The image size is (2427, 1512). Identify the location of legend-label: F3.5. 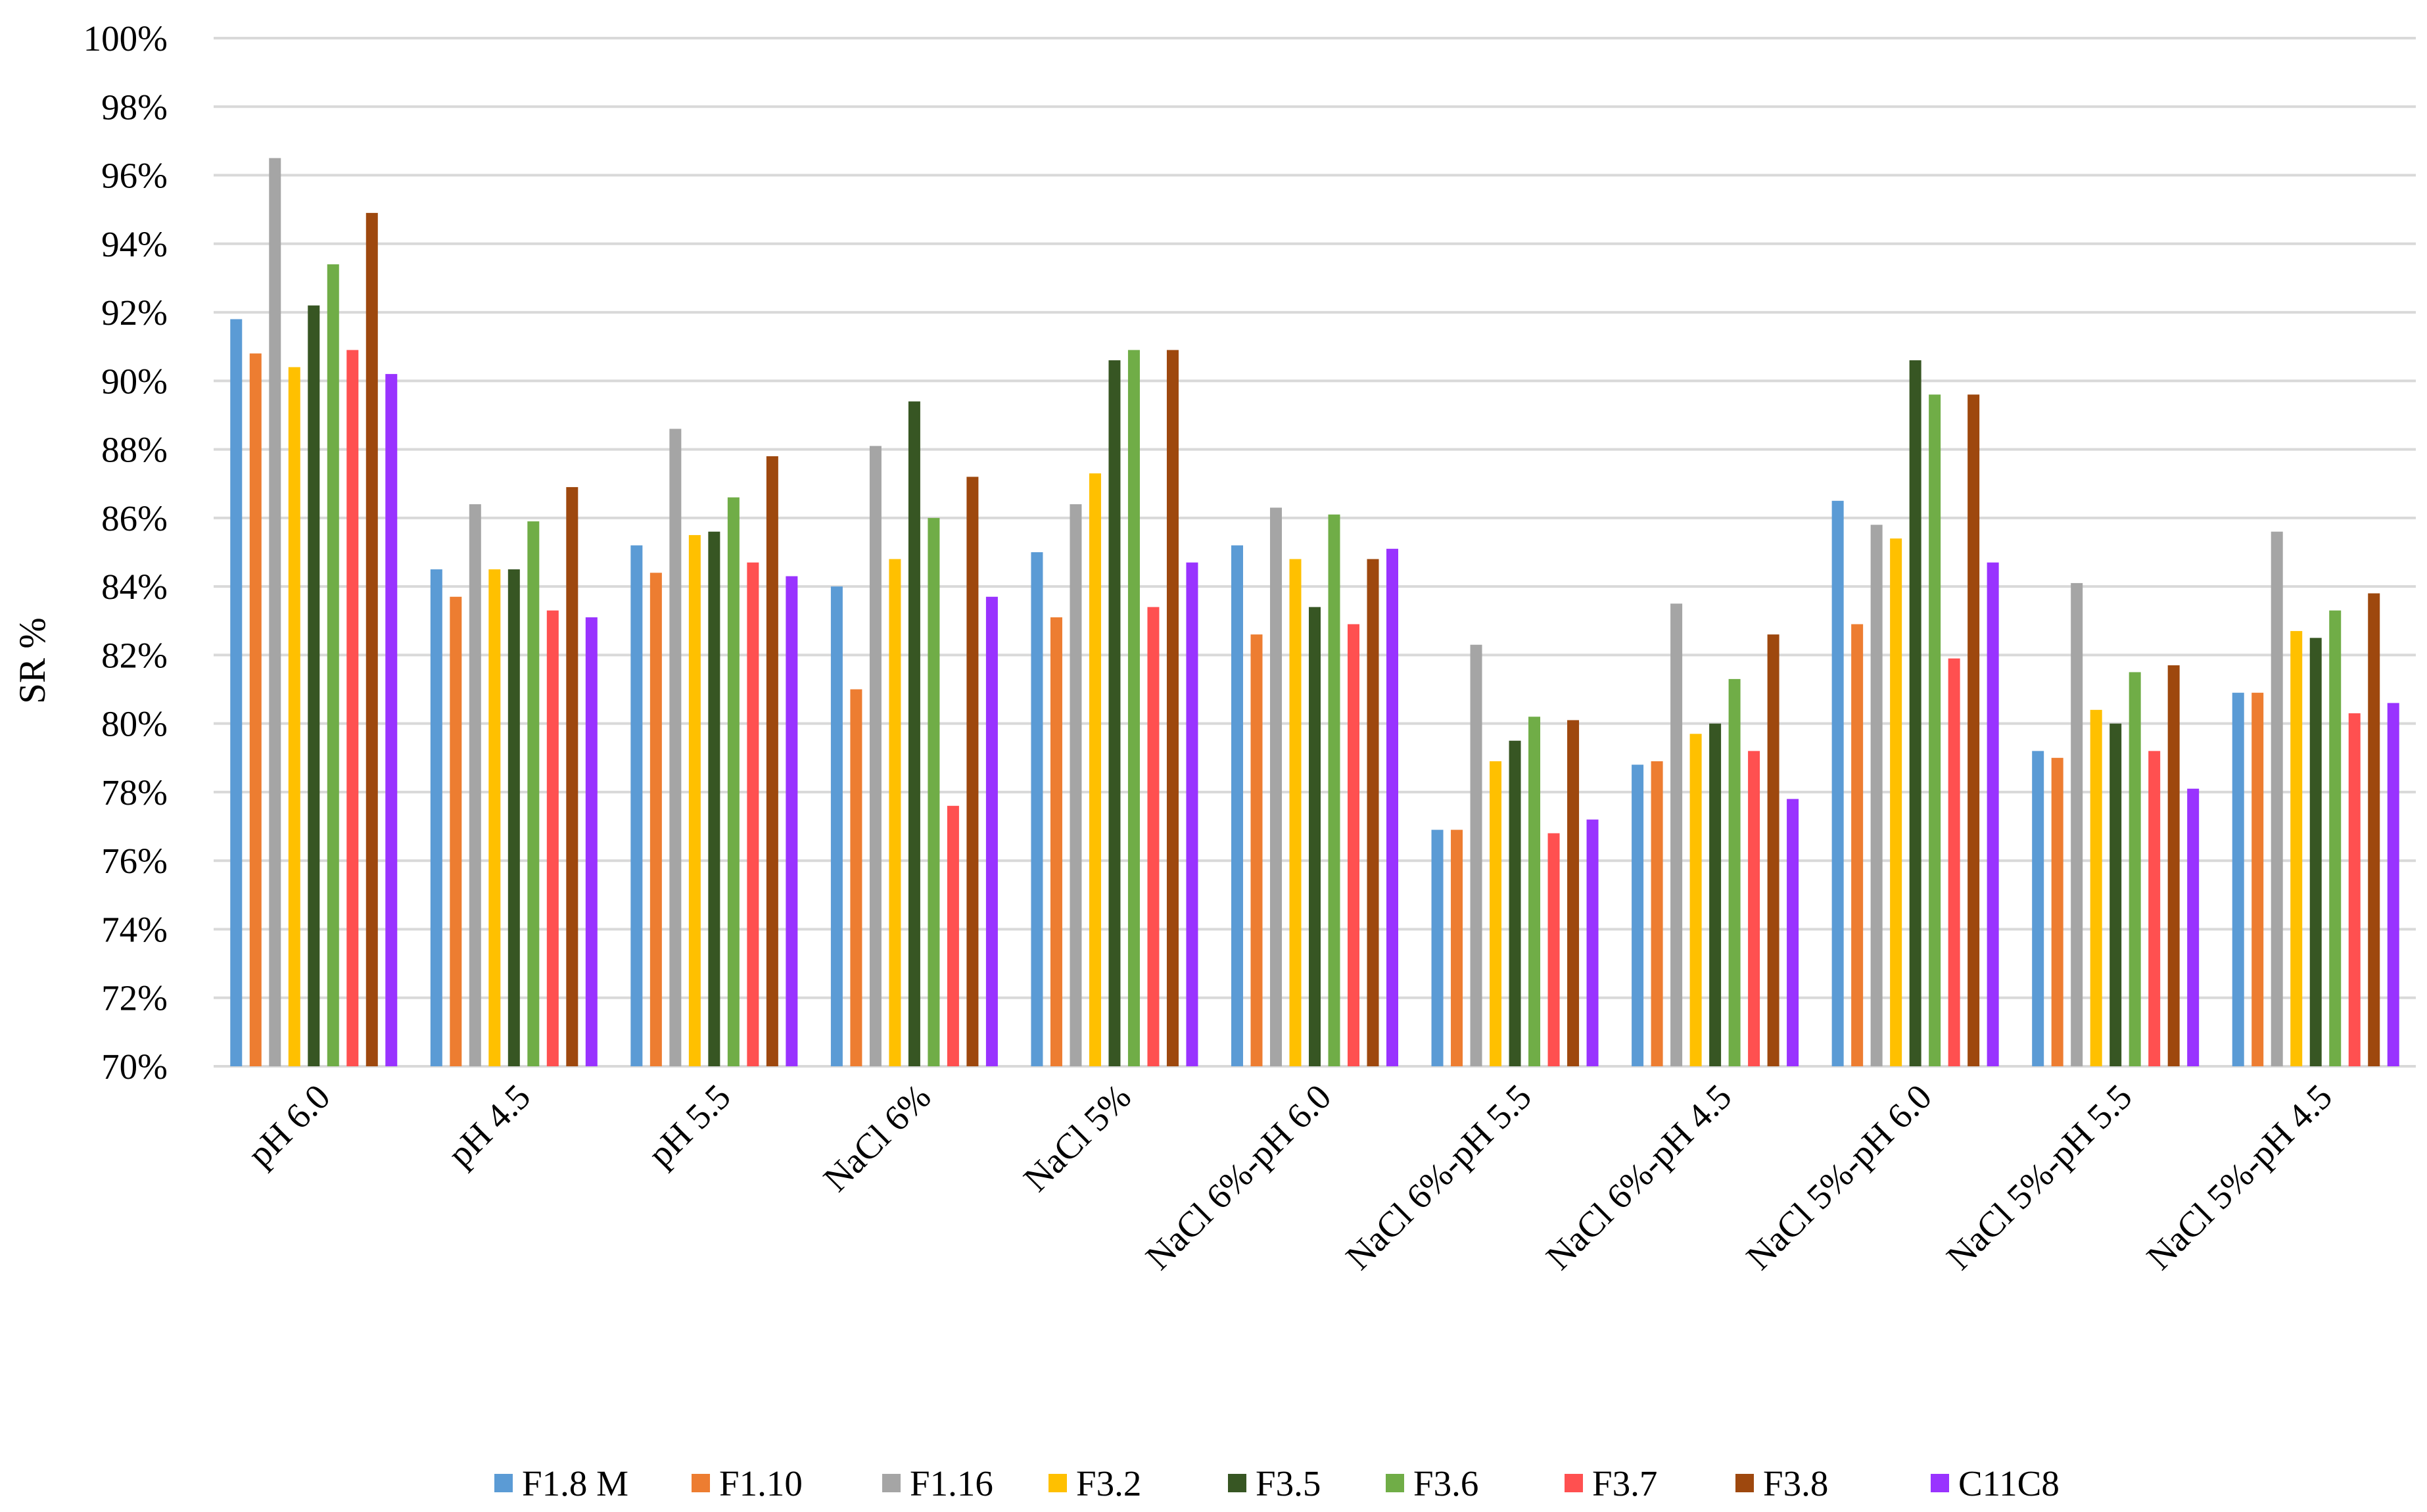
(1288, 1483).